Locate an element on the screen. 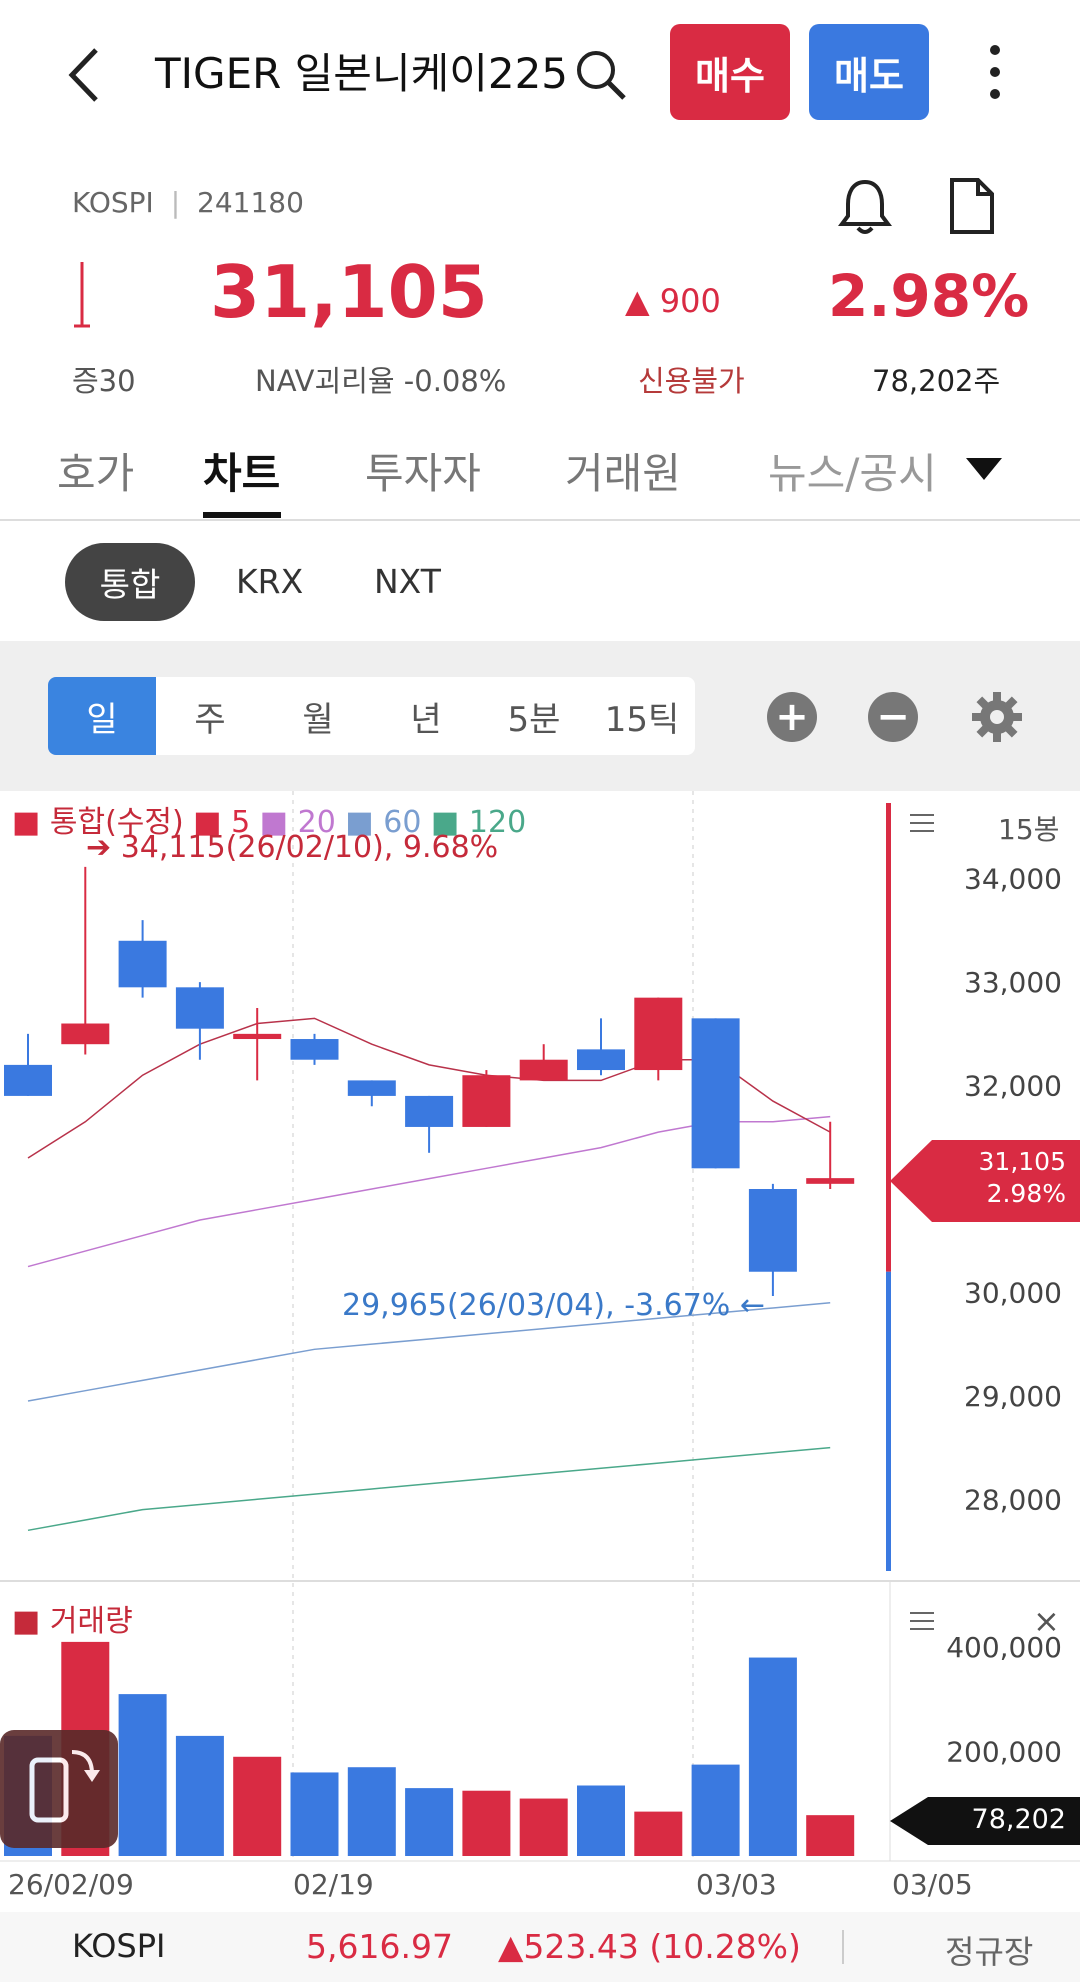 Image resolution: width=1080 pixels, height=1982 pixels. y-tick-label: 28,000 is located at coordinates (1013, 1499).